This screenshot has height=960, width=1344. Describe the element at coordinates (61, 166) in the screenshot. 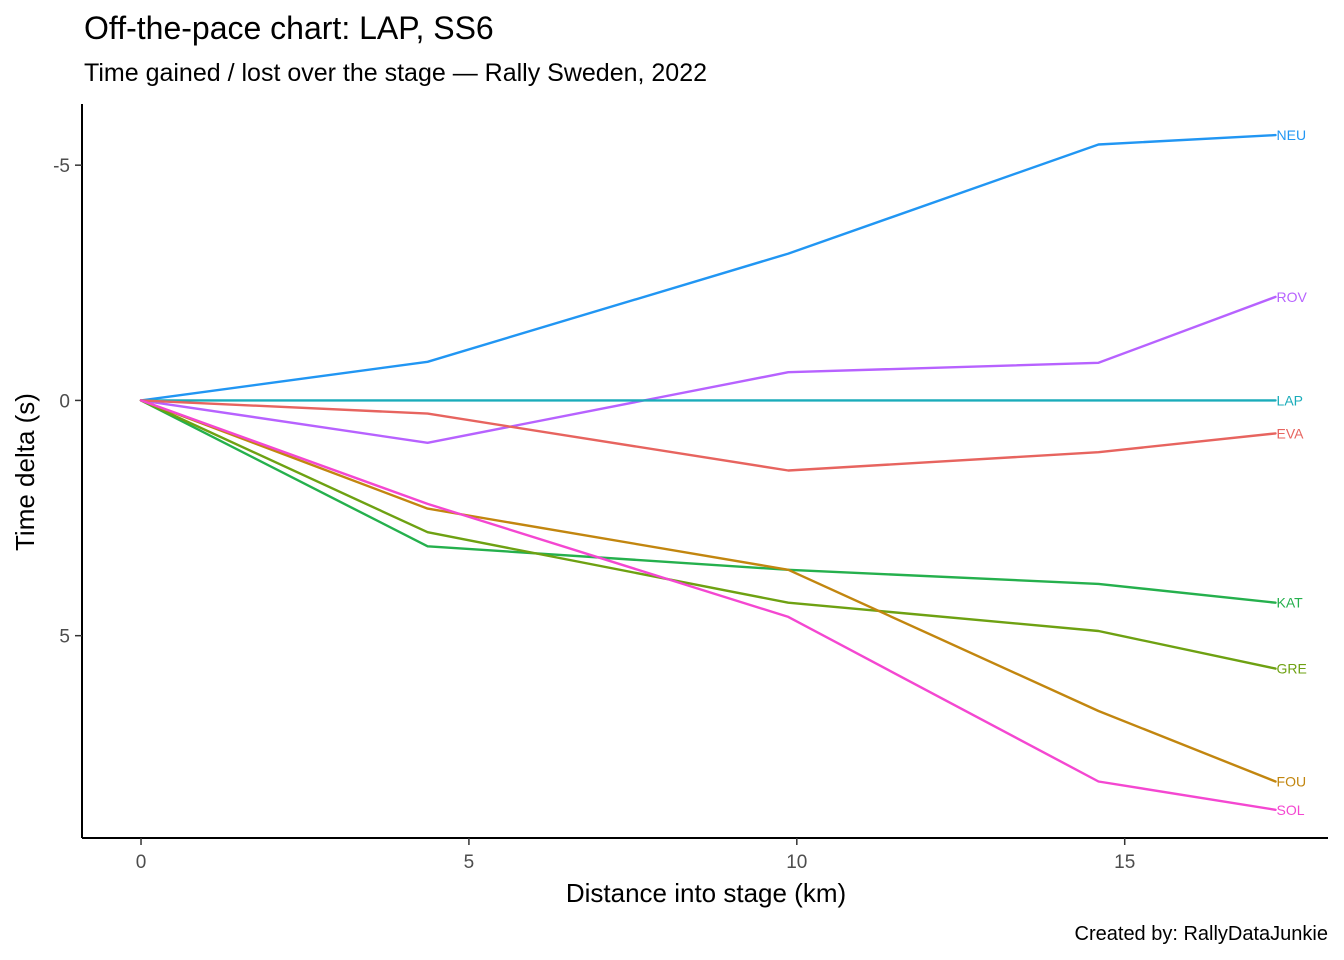

I see `y-tick-label: -5` at that location.